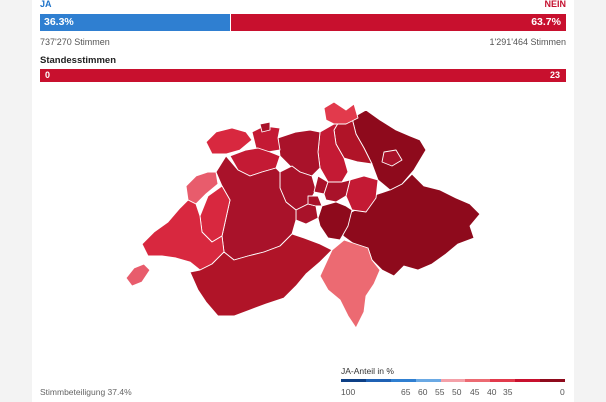  Describe the element at coordinates (303, 43) in the screenshot. I see `vote-counts: 737'270 Stimmen 1'291'464 Stimmen` at that location.